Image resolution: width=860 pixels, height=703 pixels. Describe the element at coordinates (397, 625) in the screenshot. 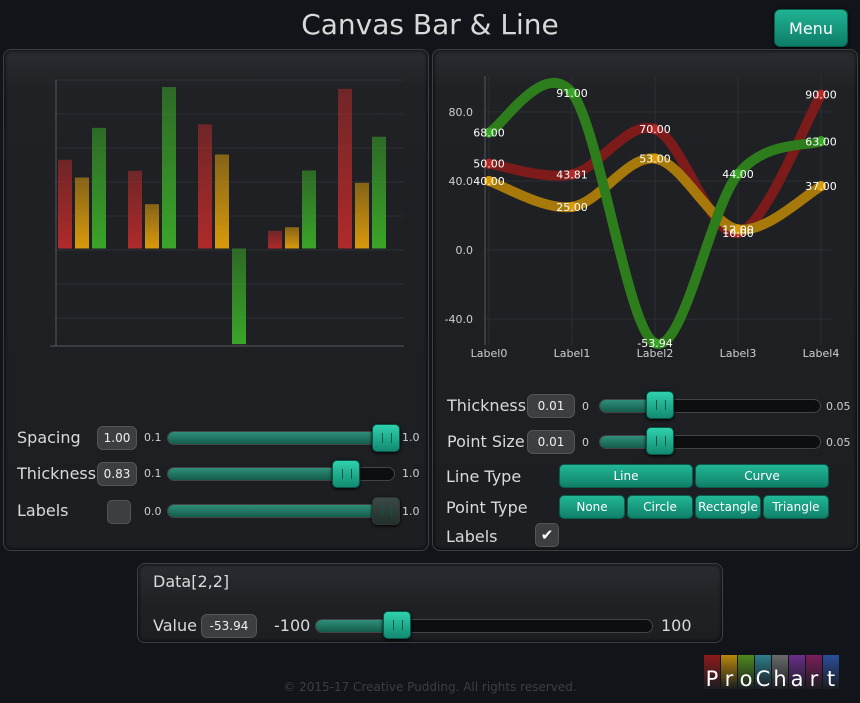

I see `data-value-slider-thumb` at that location.